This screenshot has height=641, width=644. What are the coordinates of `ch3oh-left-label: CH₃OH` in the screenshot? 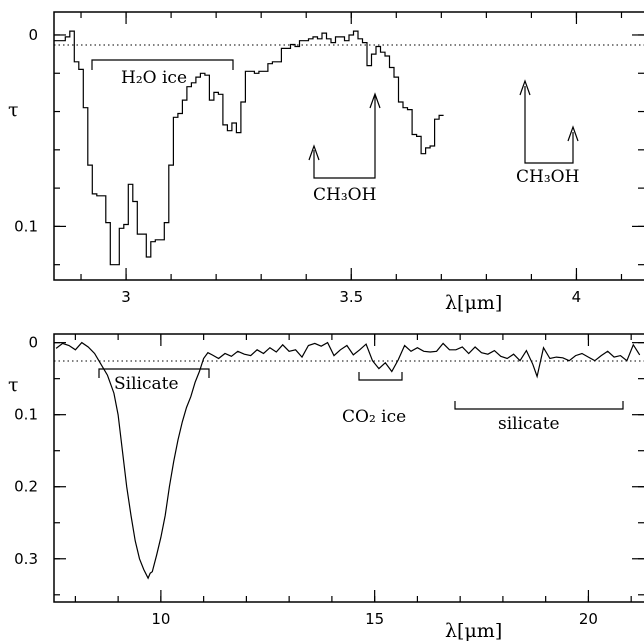 It's located at (344, 195).